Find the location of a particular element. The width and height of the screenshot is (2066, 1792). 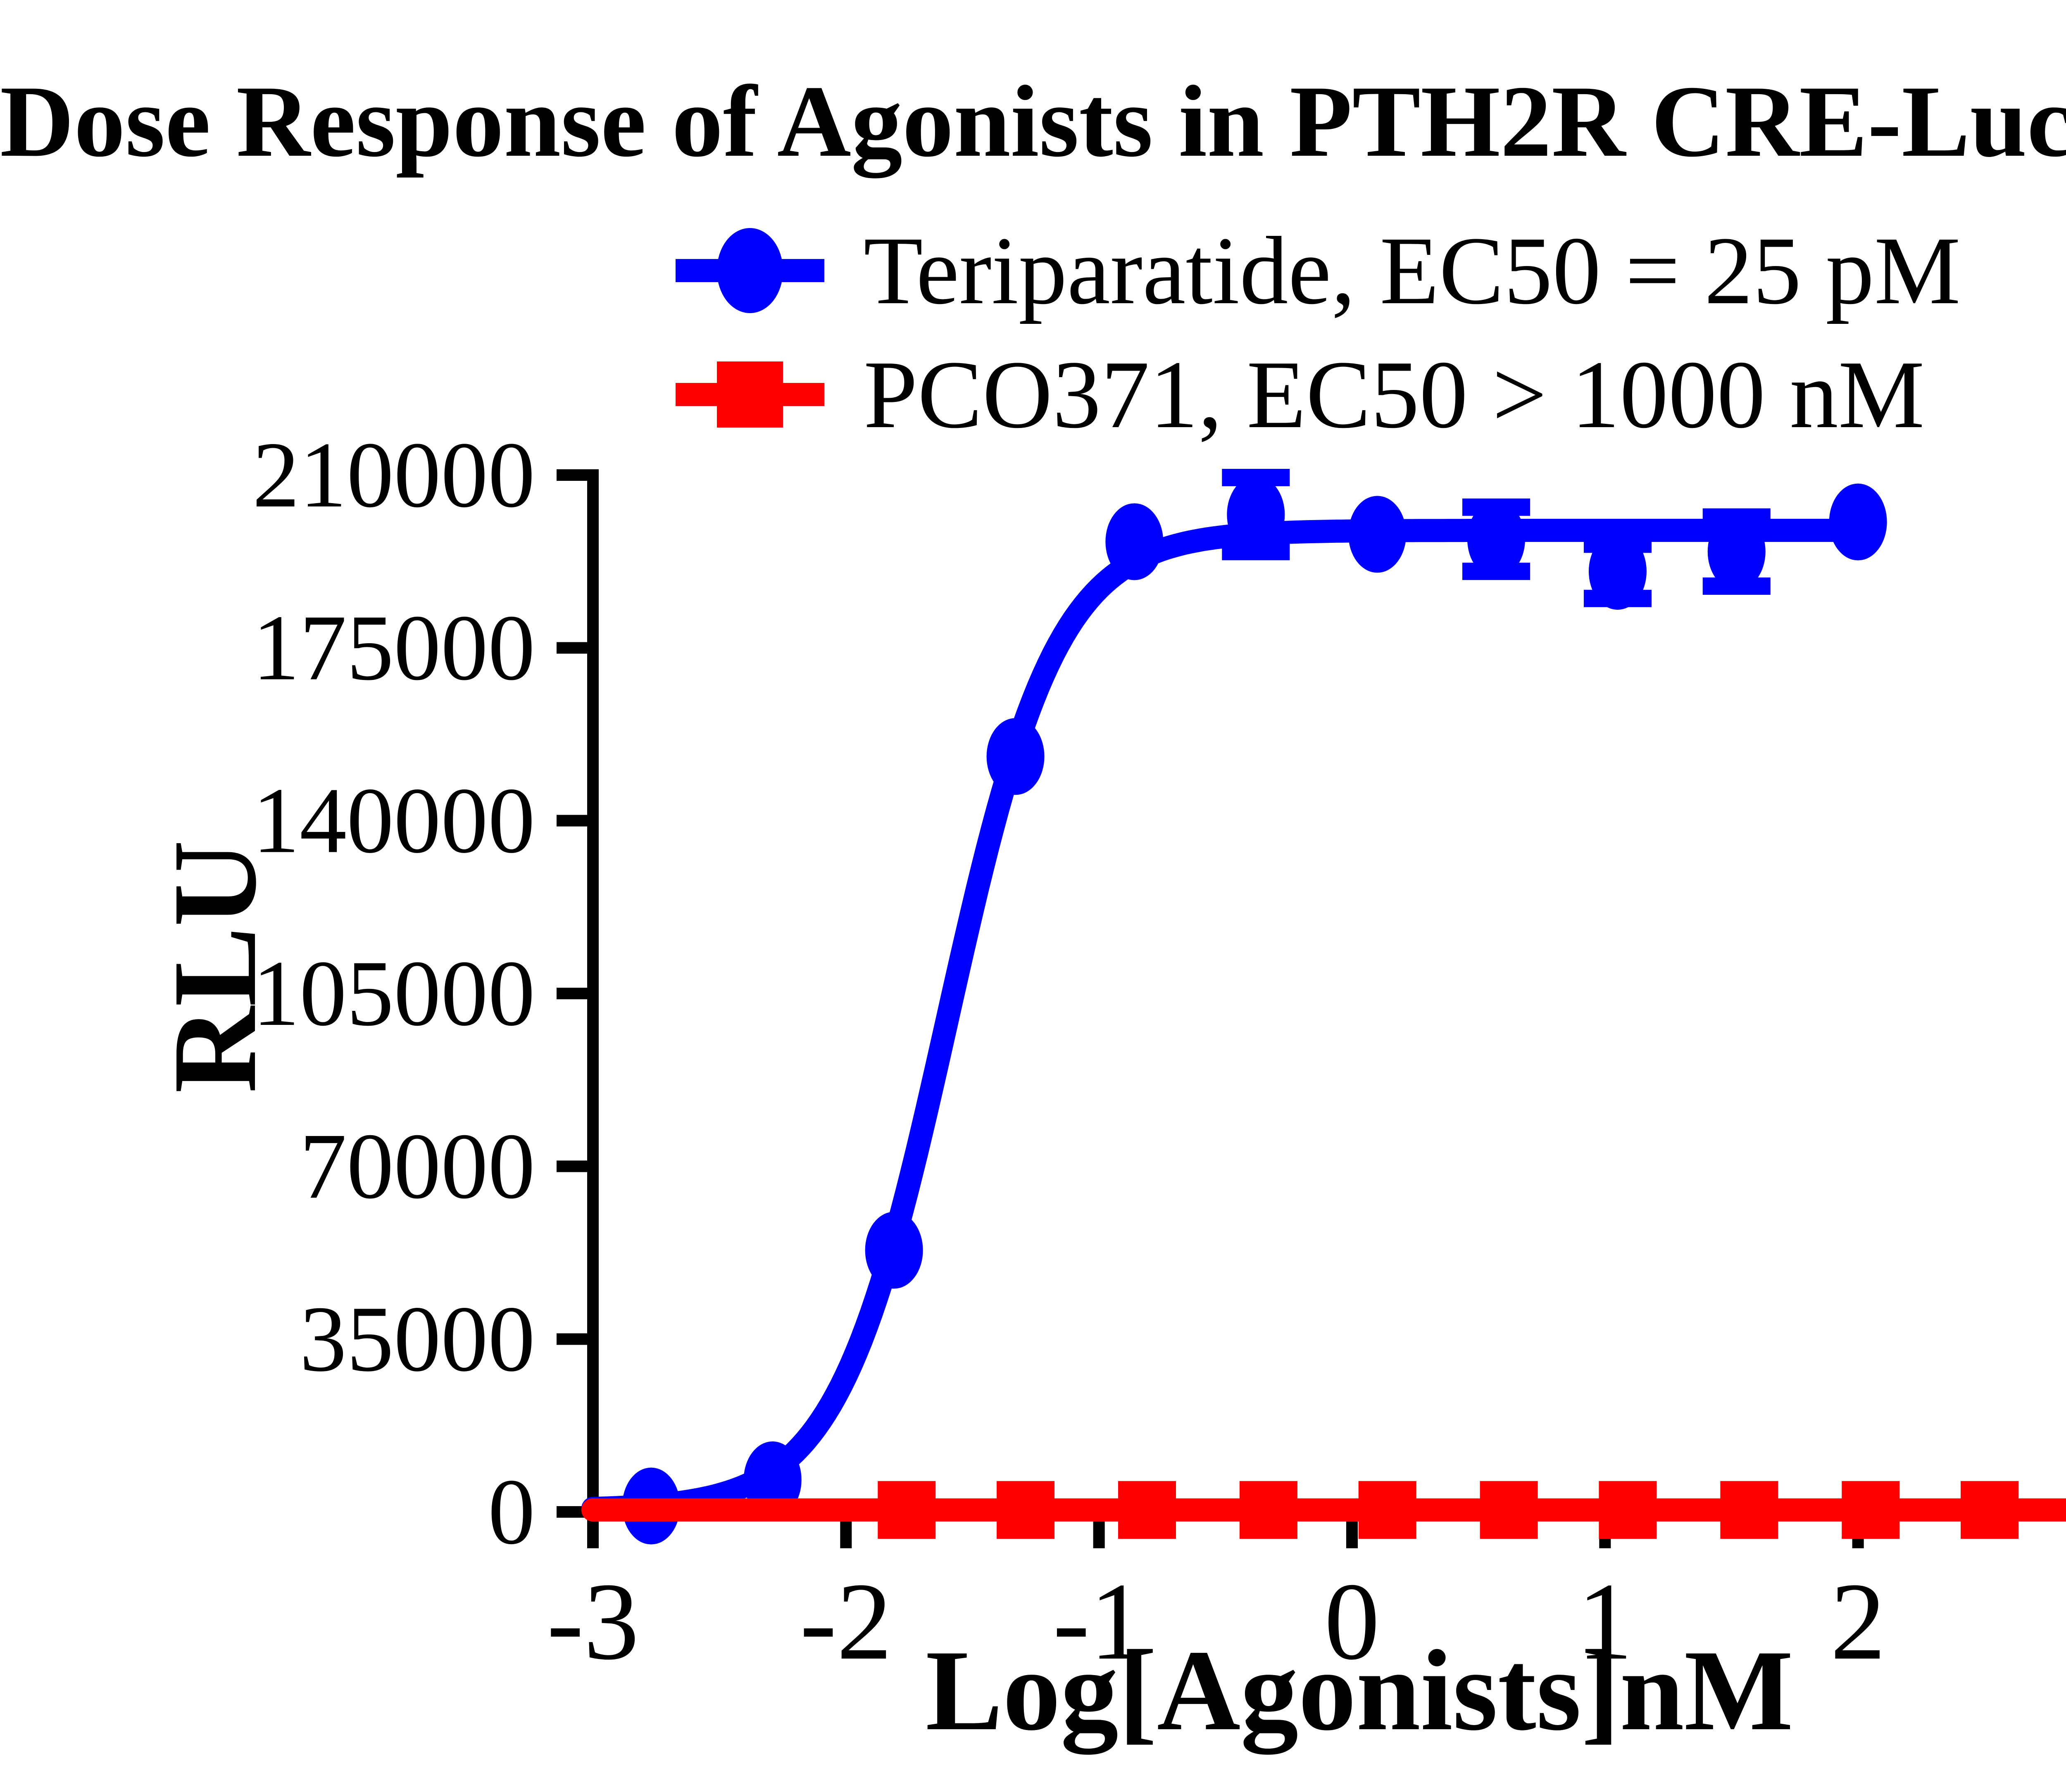

x-tick-label: -3 is located at coordinates (593, 1621).